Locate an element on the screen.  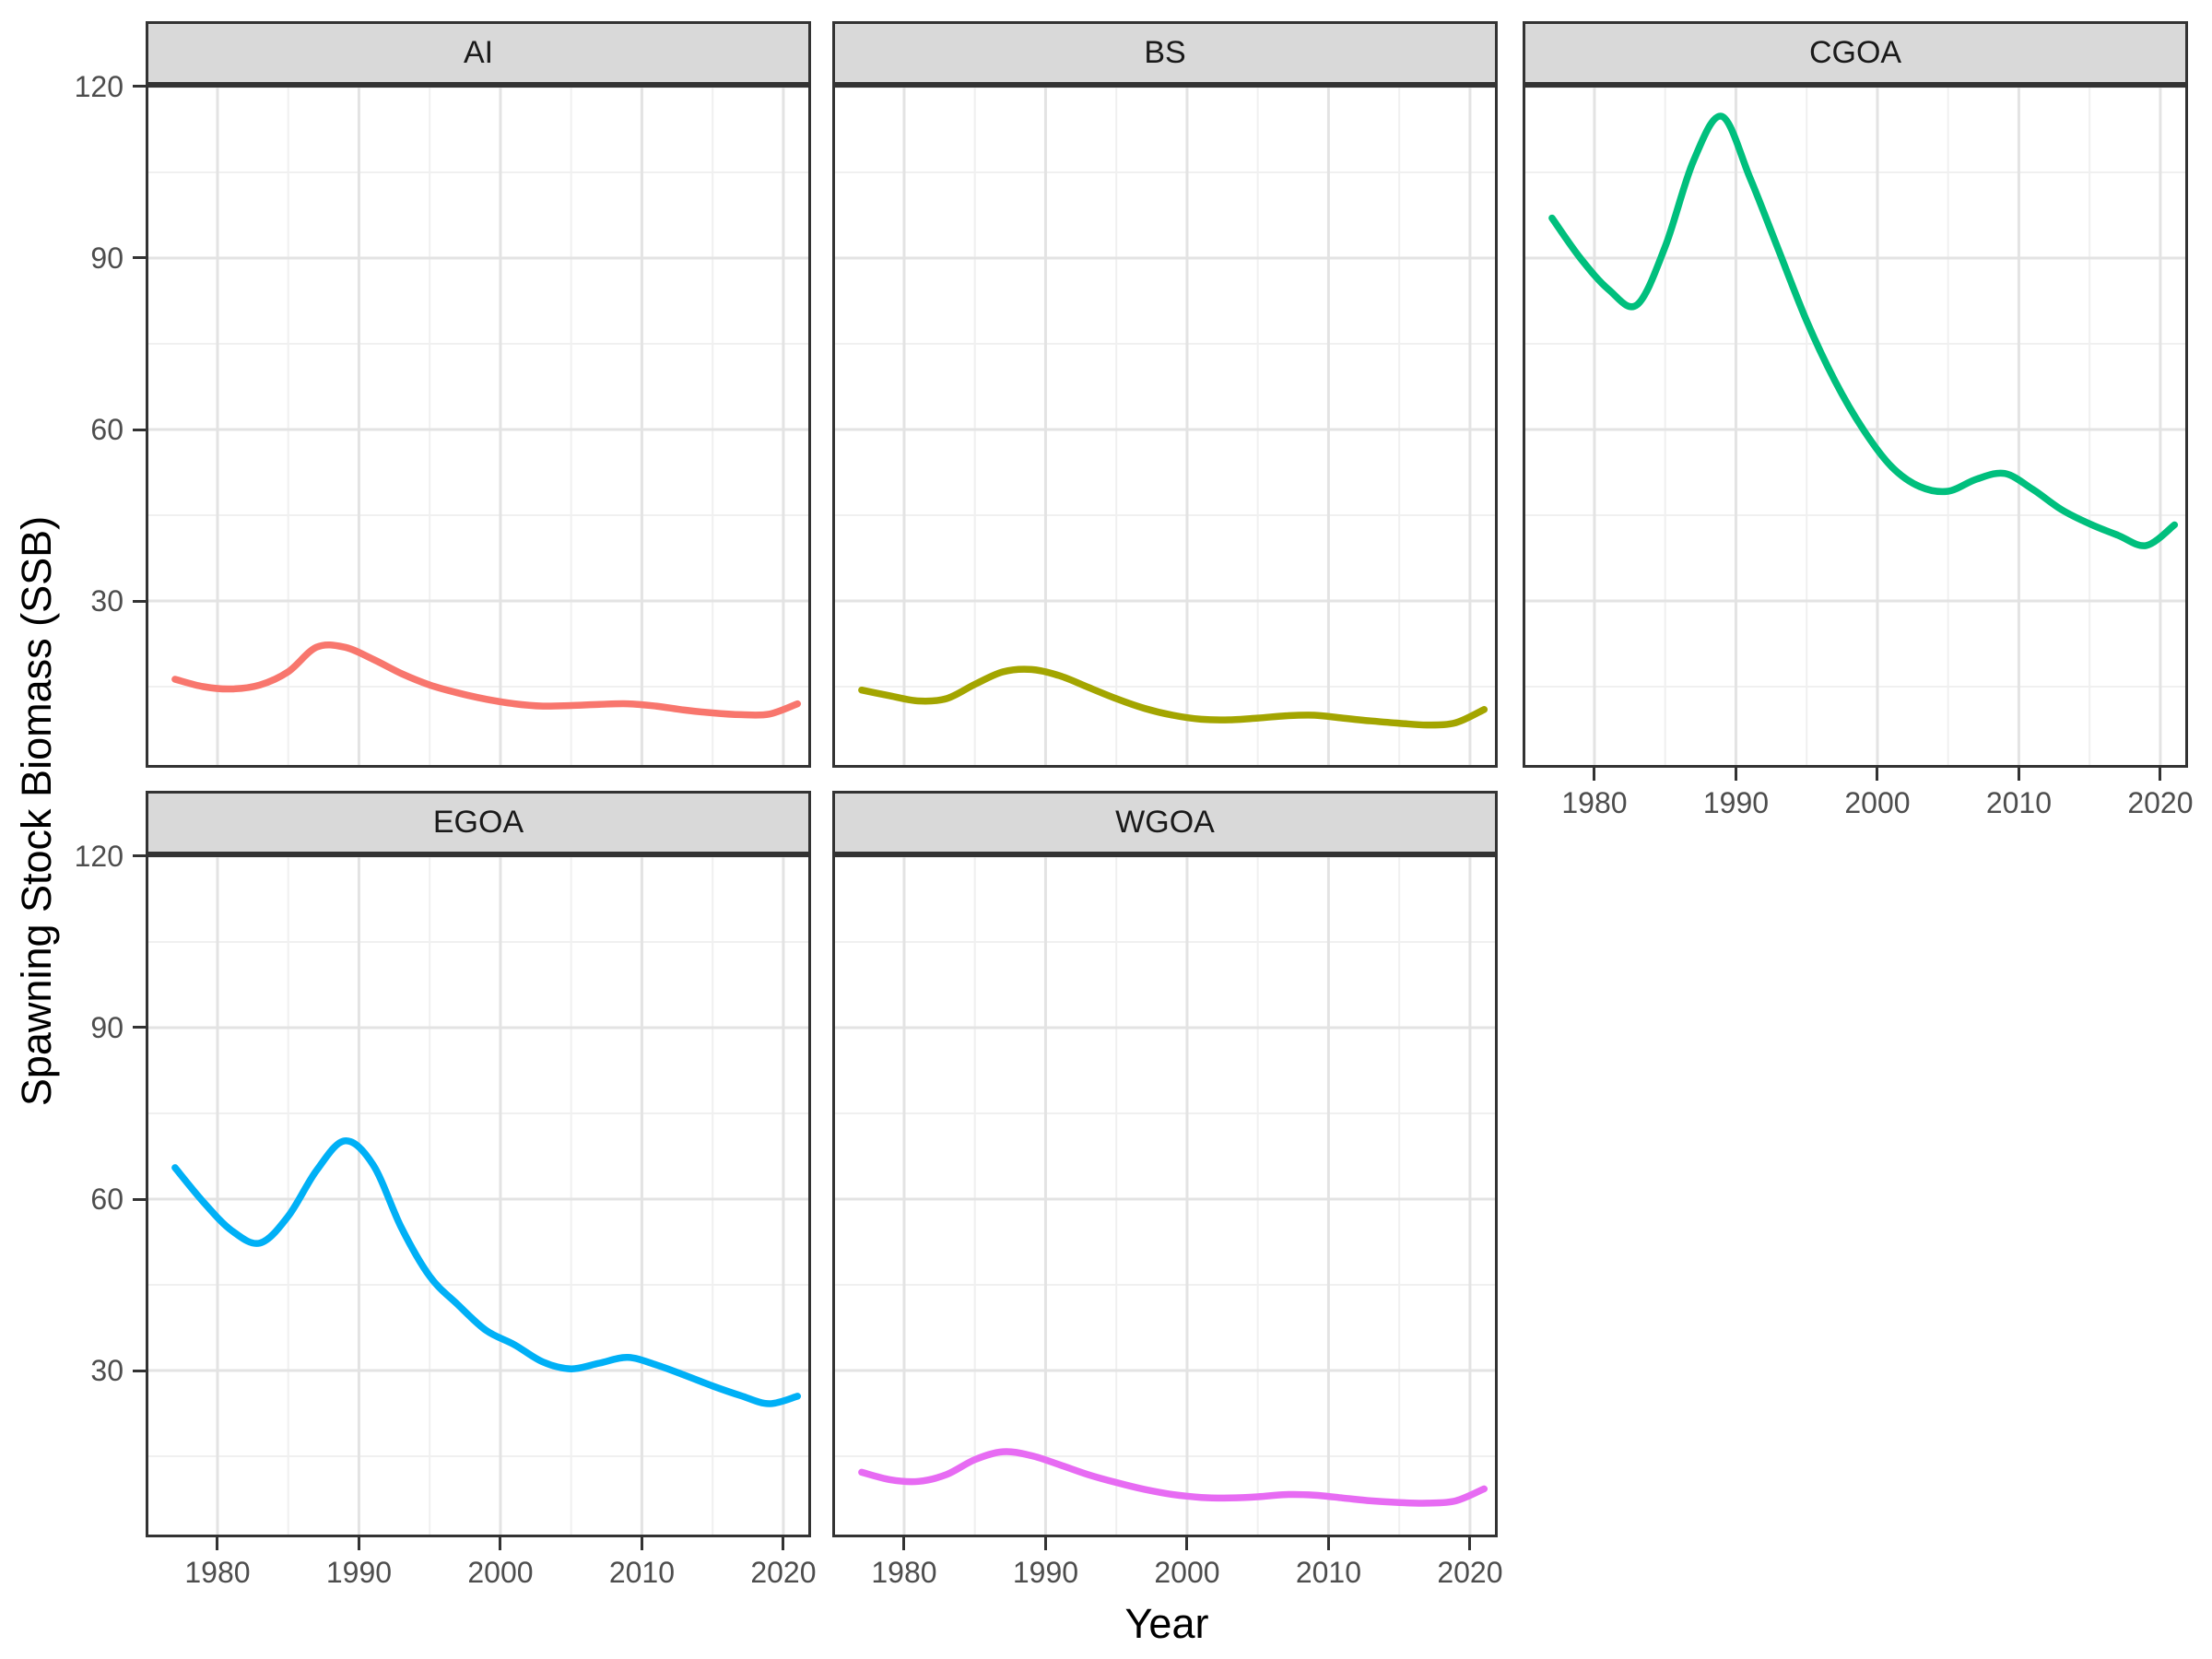
facet-strip-label-bs: BS is located at coordinates (1165, 52).